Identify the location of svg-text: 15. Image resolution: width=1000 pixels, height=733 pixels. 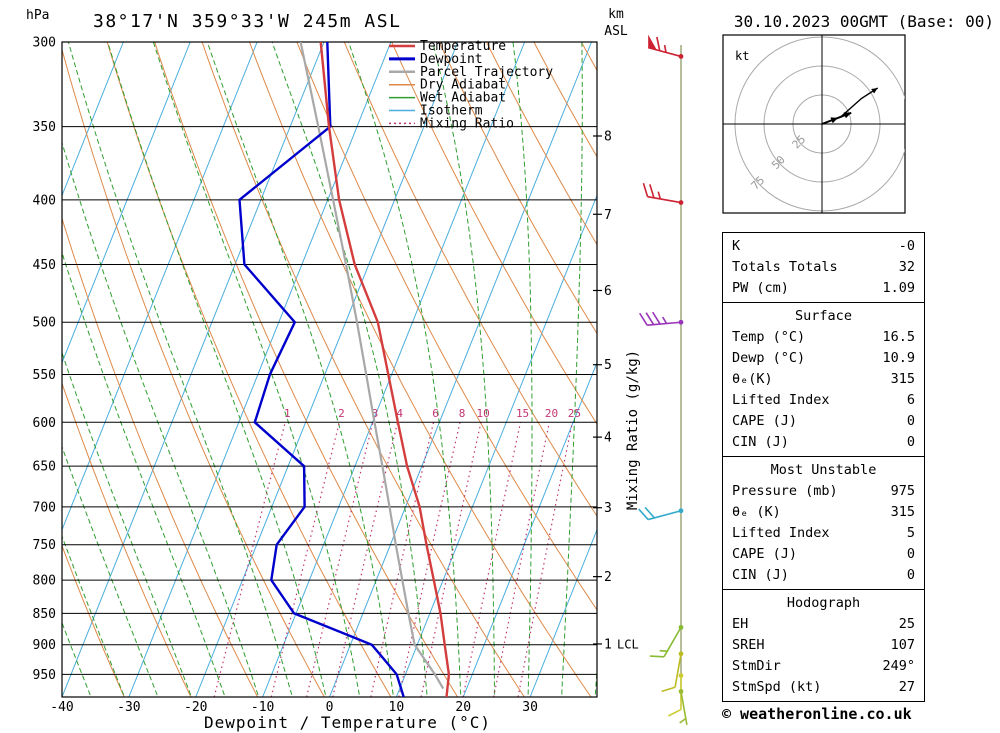
(522, 413).